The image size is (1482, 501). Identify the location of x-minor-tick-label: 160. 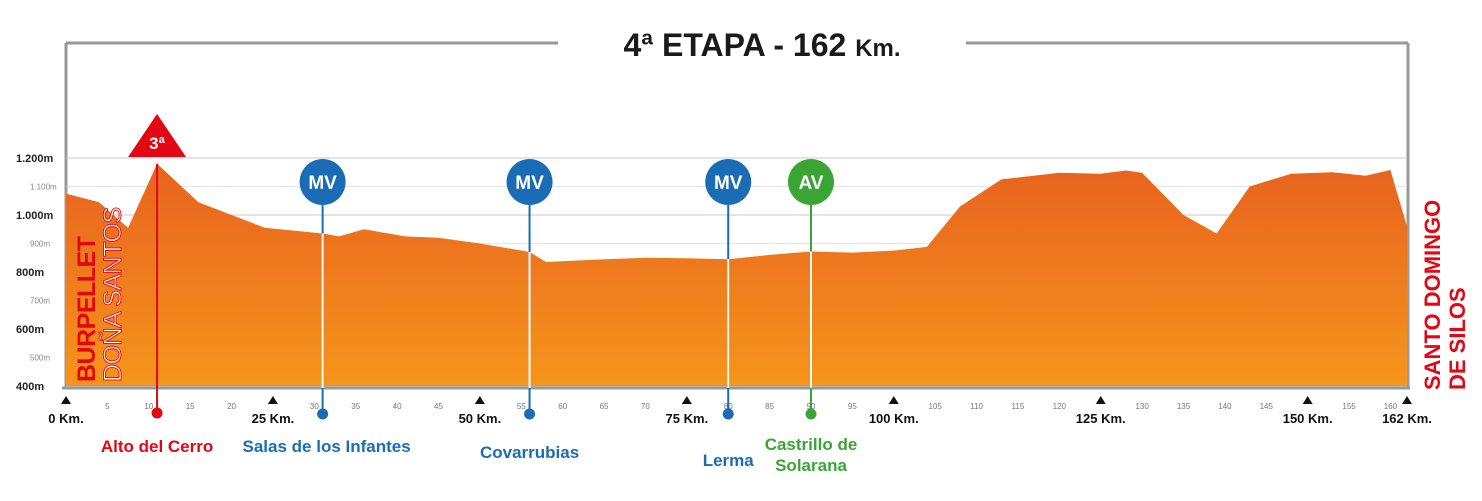
(1391, 406).